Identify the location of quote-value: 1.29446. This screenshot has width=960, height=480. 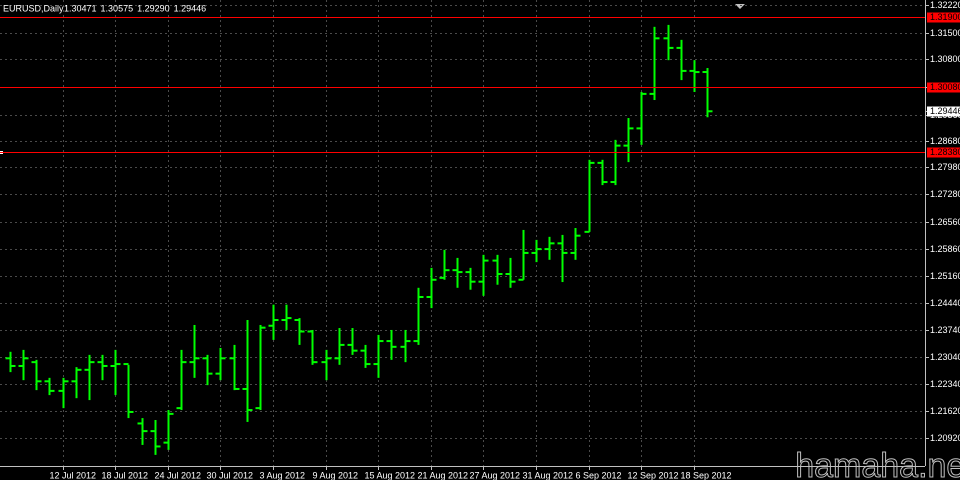
(190, 8).